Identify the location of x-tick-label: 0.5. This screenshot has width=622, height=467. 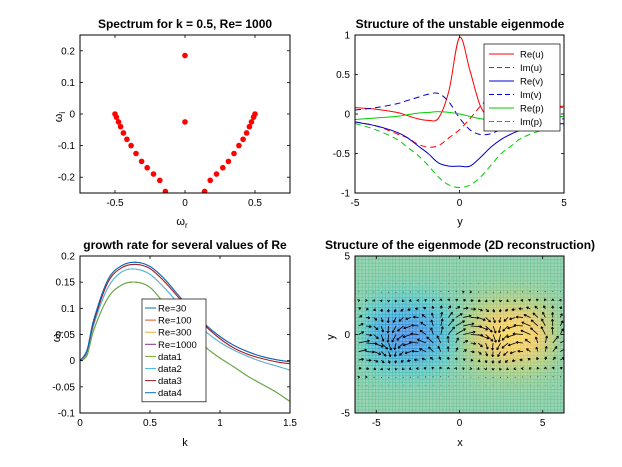
(255, 203).